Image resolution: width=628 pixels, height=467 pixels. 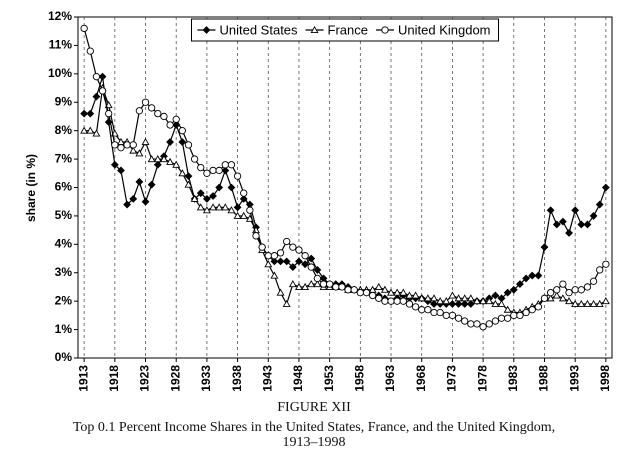 What do you see at coordinates (329, 378) in the screenshot?
I see `x-tick-label: 1953` at bounding box center [329, 378].